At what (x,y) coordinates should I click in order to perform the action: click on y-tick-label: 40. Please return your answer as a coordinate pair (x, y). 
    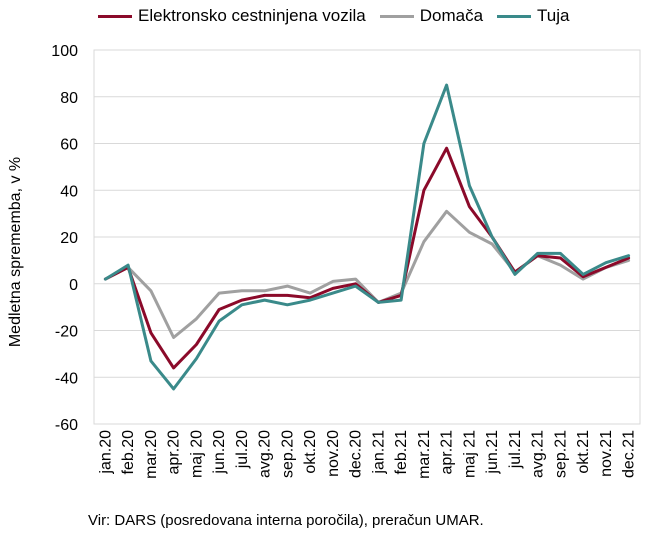
    Looking at the image, I should click on (69, 191).